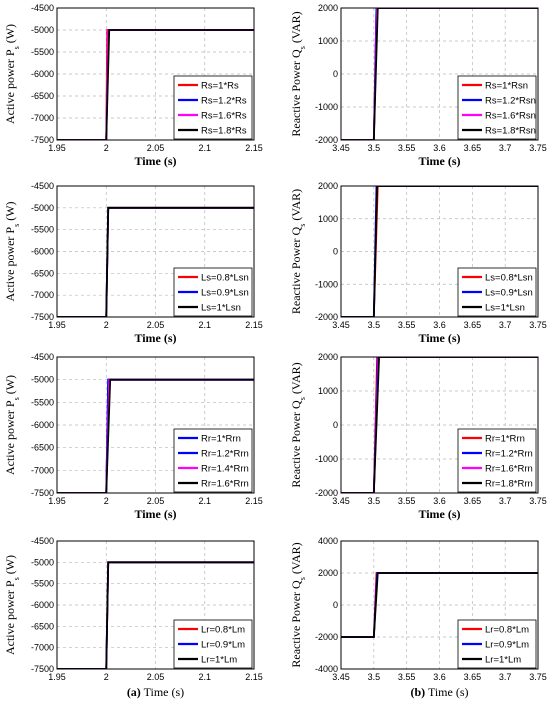 The width and height of the screenshot is (550, 708). What do you see at coordinates (328, 541) in the screenshot?
I see `y-tick-label: 4000` at bounding box center [328, 541].